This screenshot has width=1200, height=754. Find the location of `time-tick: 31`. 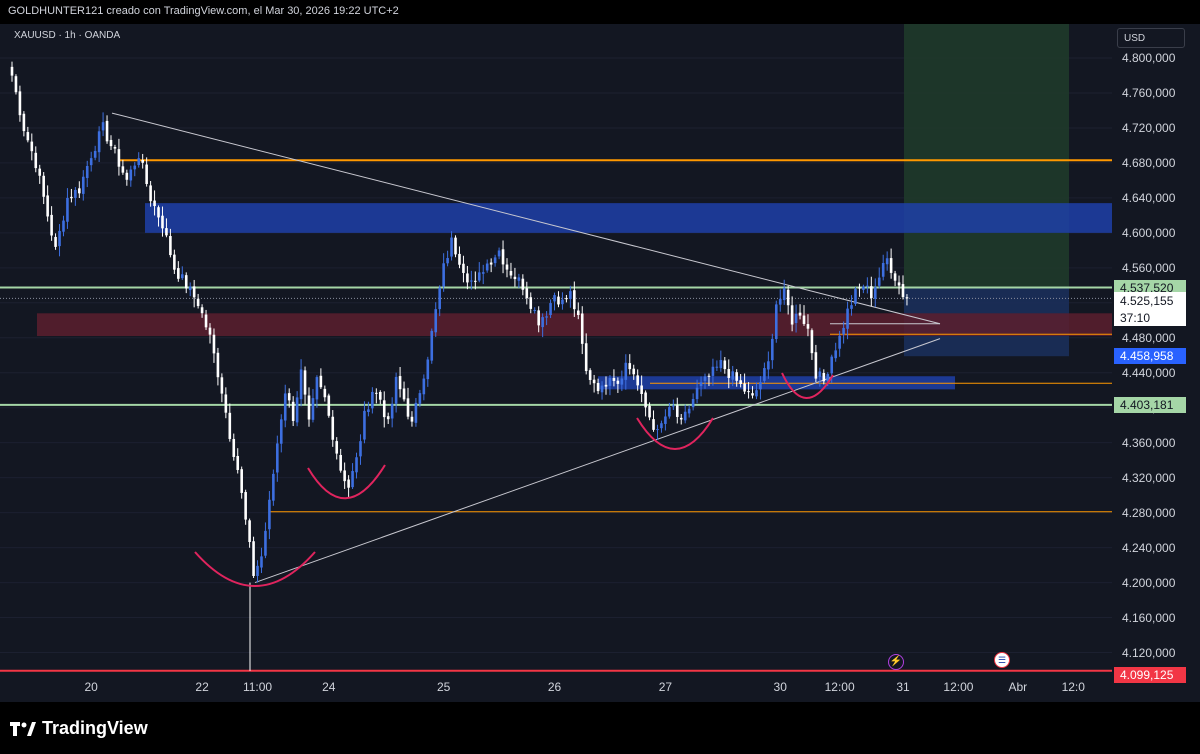

time-tick: 31 is located at coordinates (903, 687).